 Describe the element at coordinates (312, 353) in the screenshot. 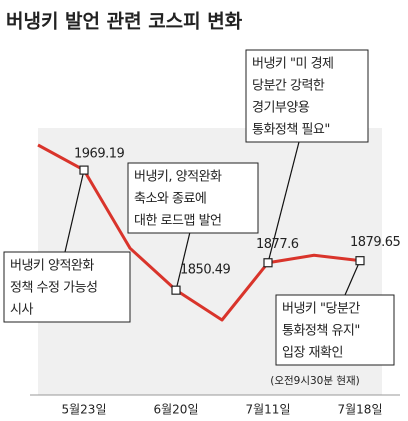

I see `annotation-text: 입장 재확인` at that location.